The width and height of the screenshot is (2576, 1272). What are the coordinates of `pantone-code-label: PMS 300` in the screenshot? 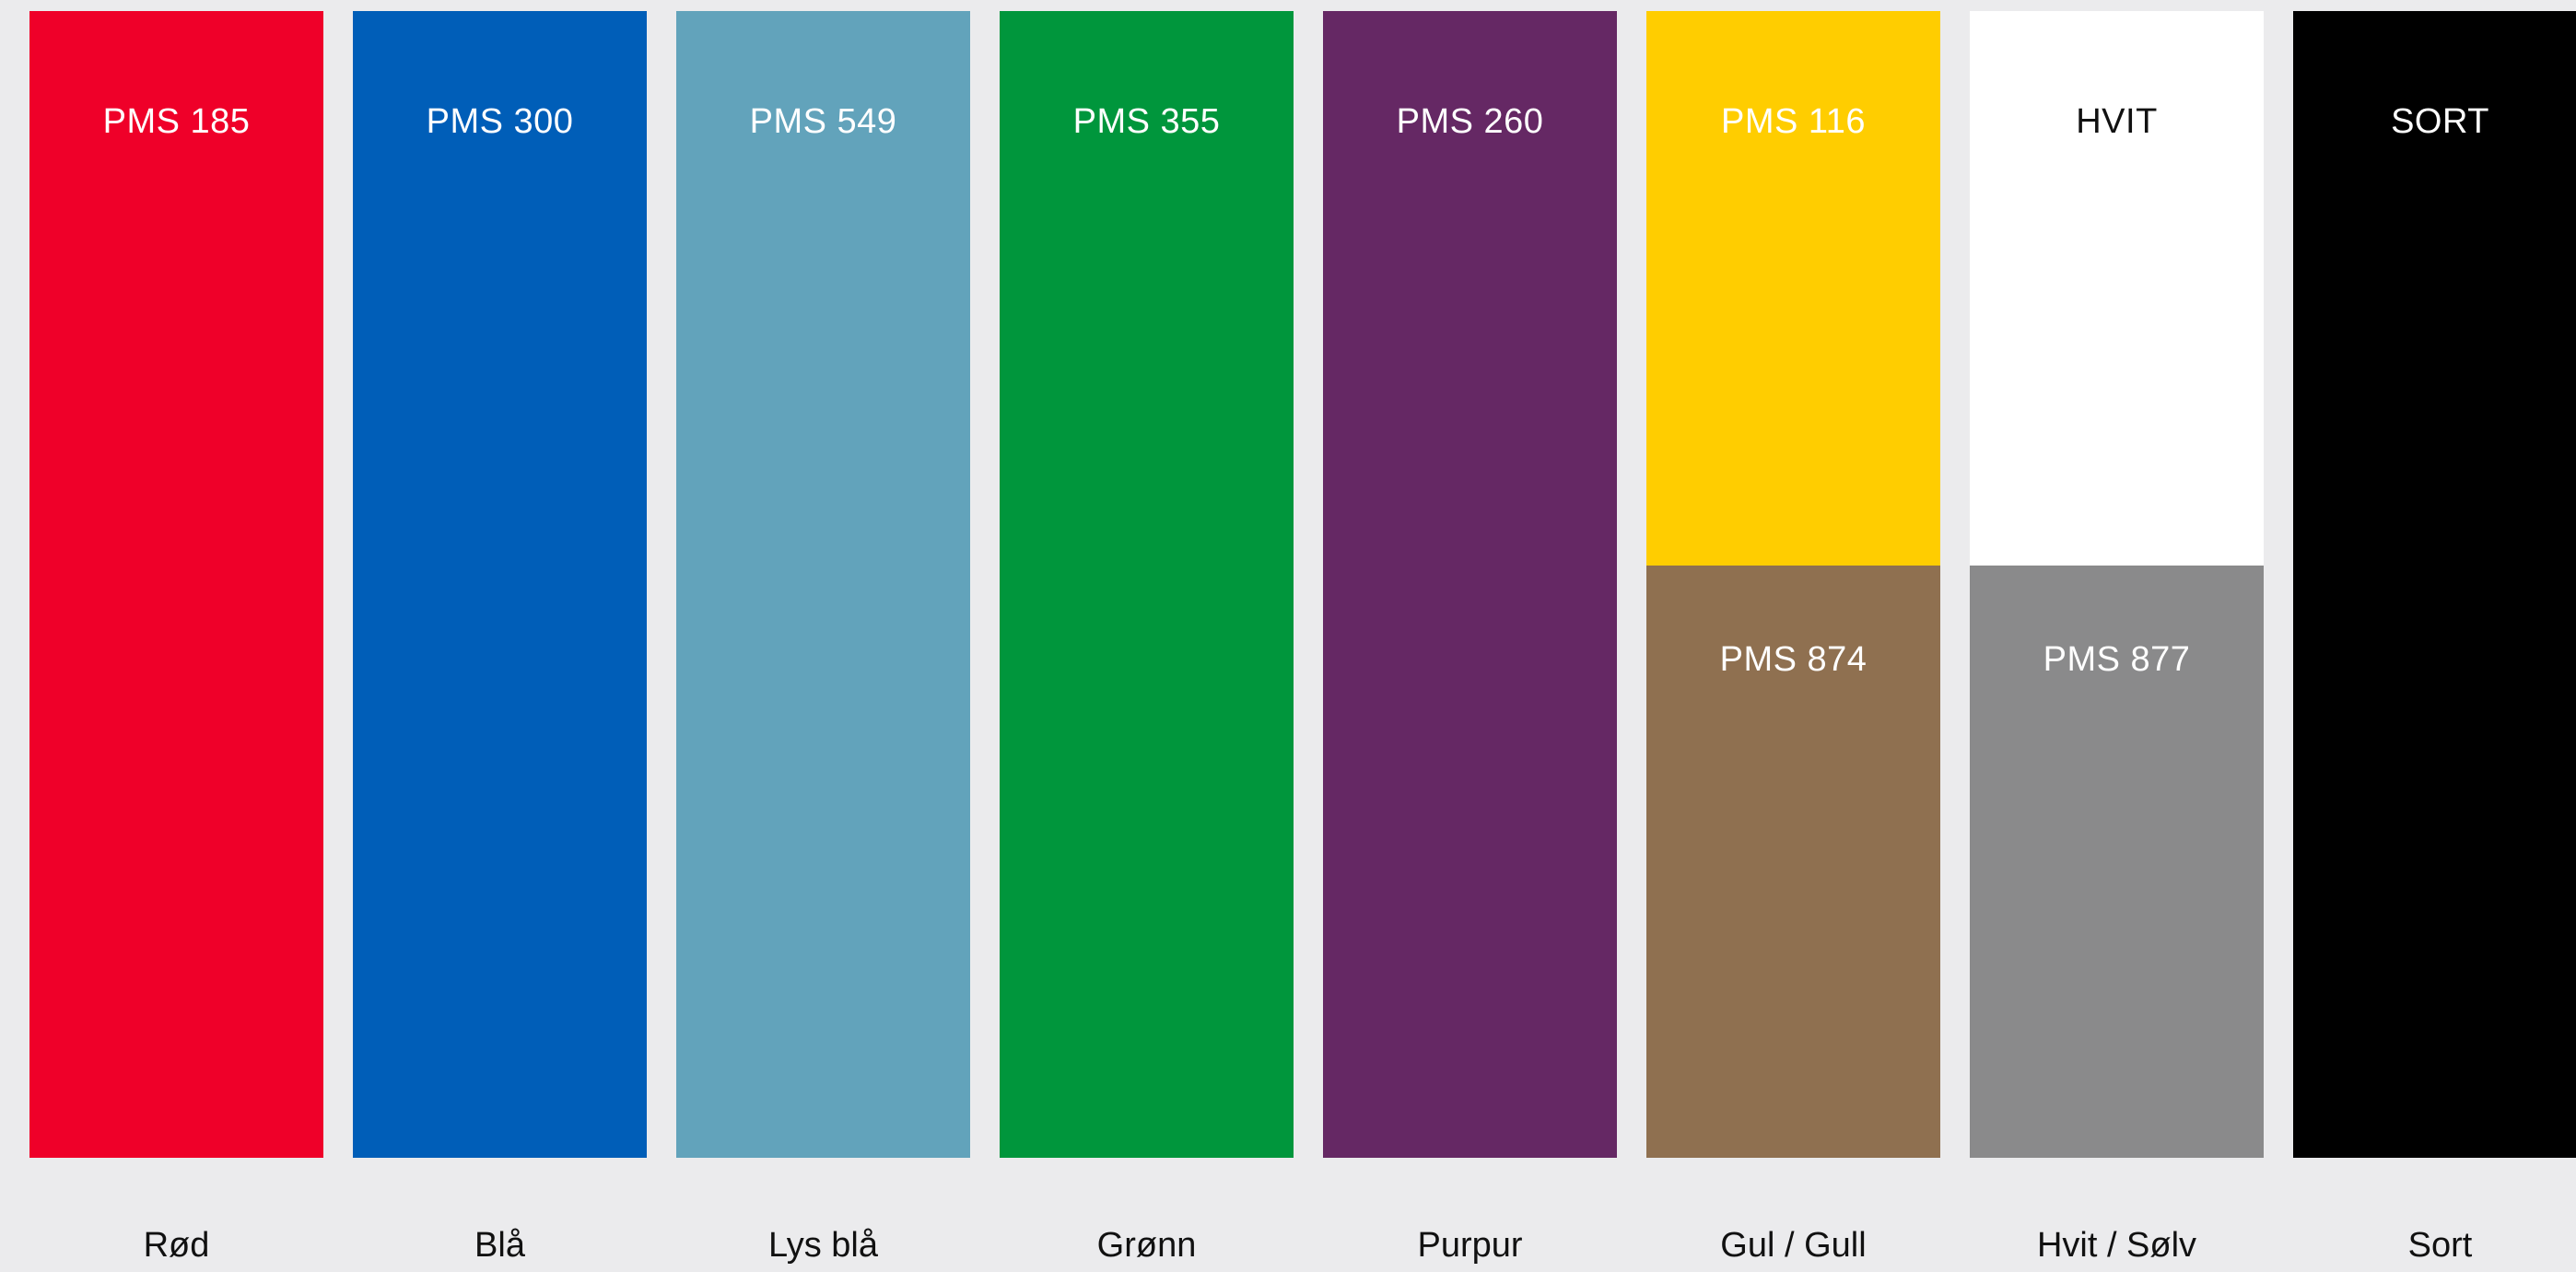 It's located at (500, 121).